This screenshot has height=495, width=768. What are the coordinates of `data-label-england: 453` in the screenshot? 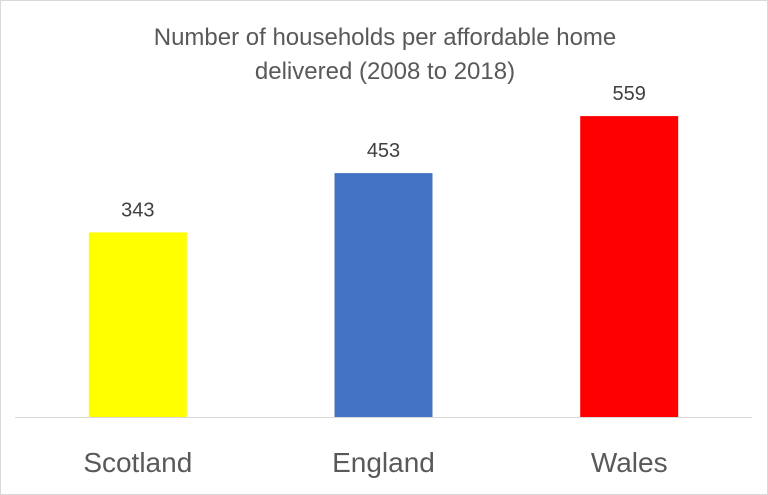 It's located at (383, 151).